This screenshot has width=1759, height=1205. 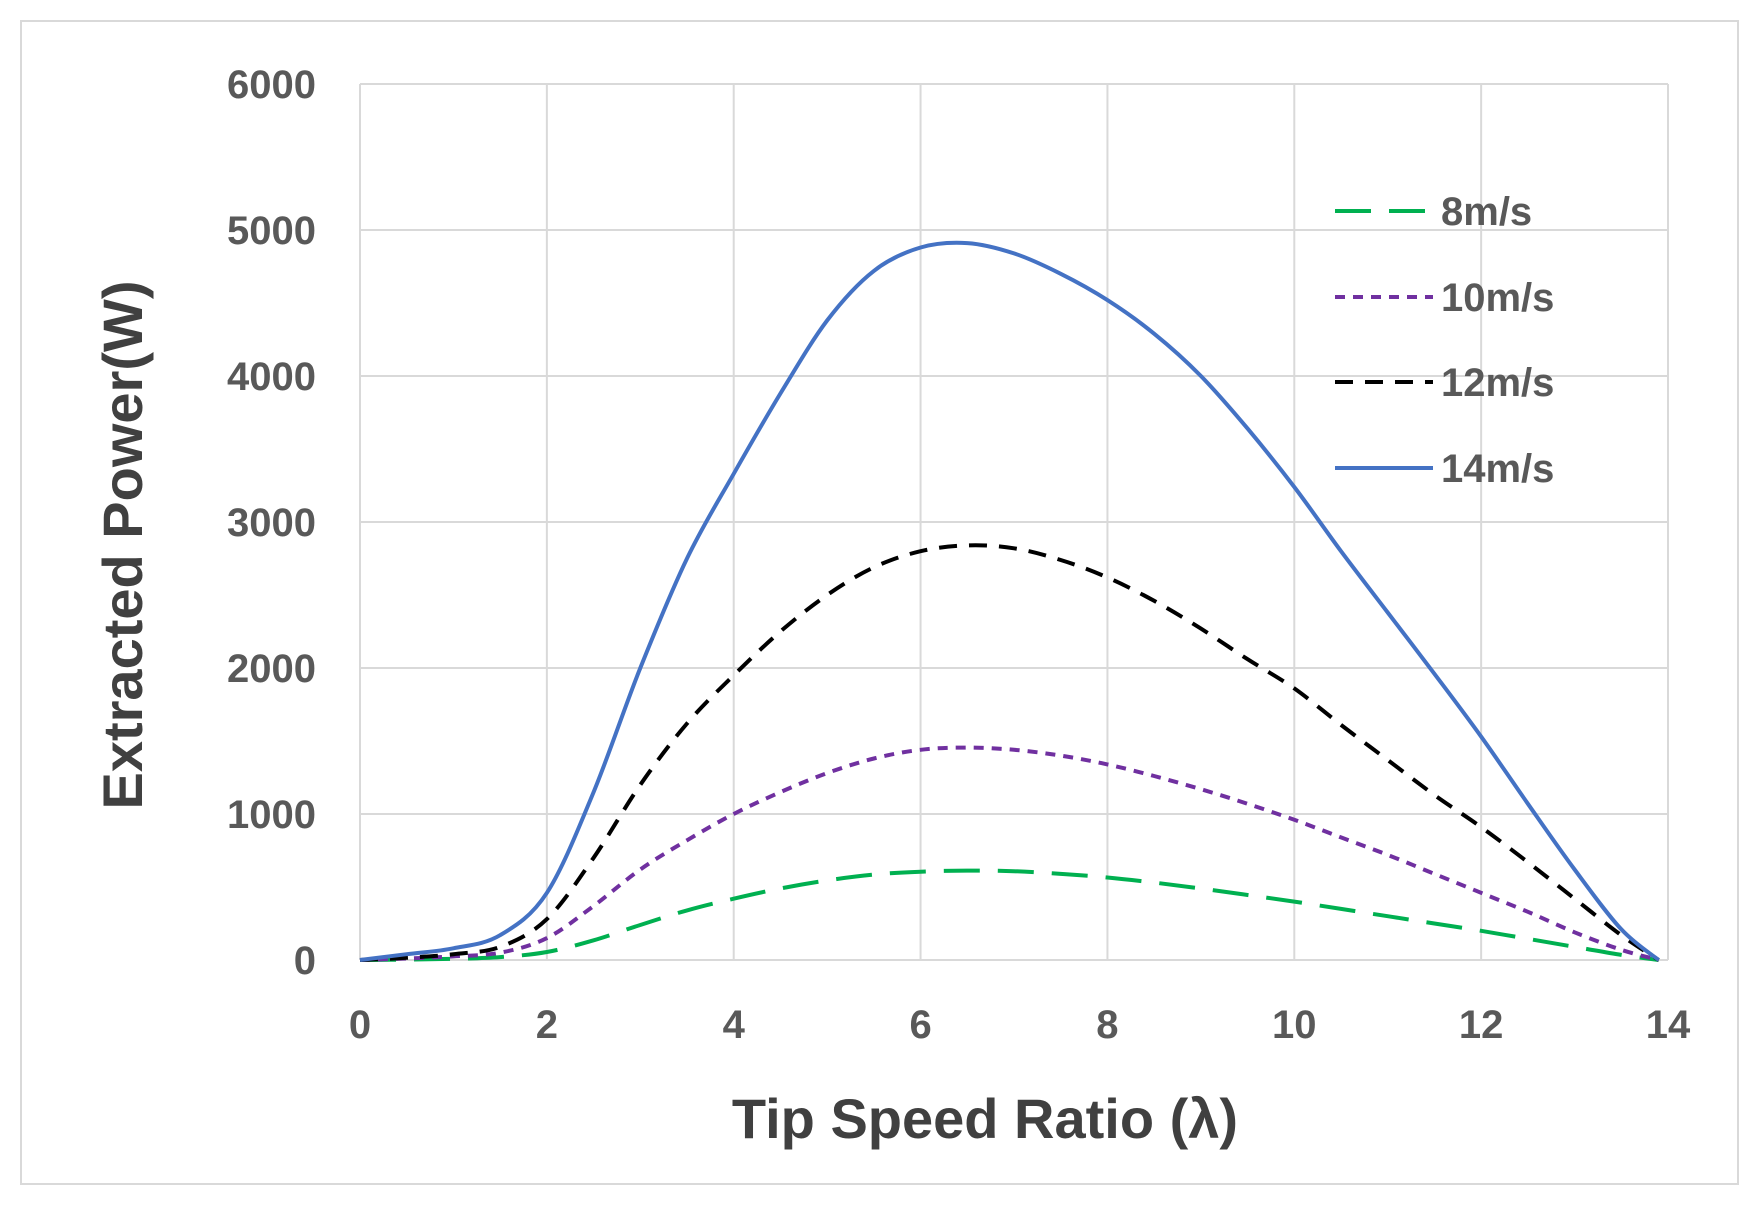 I want to click on x-tick-labels: 0 2 4 6 8 10 12 14, so click(x=1020, y=1025).